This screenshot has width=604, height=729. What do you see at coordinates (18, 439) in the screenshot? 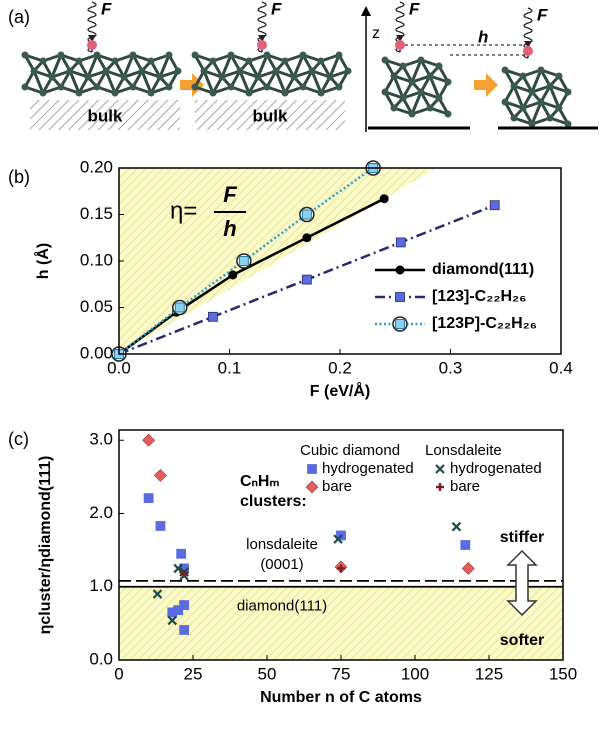
I see `panel-label: (c)` at bounding box center [18, 439].